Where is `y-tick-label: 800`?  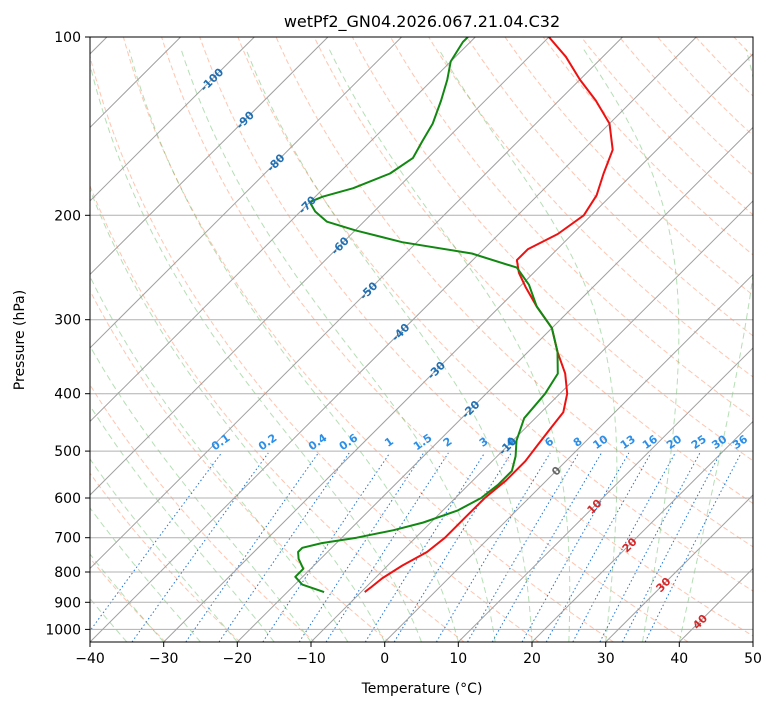
y-tick-label: 800 is located at coordinates (67, 573).